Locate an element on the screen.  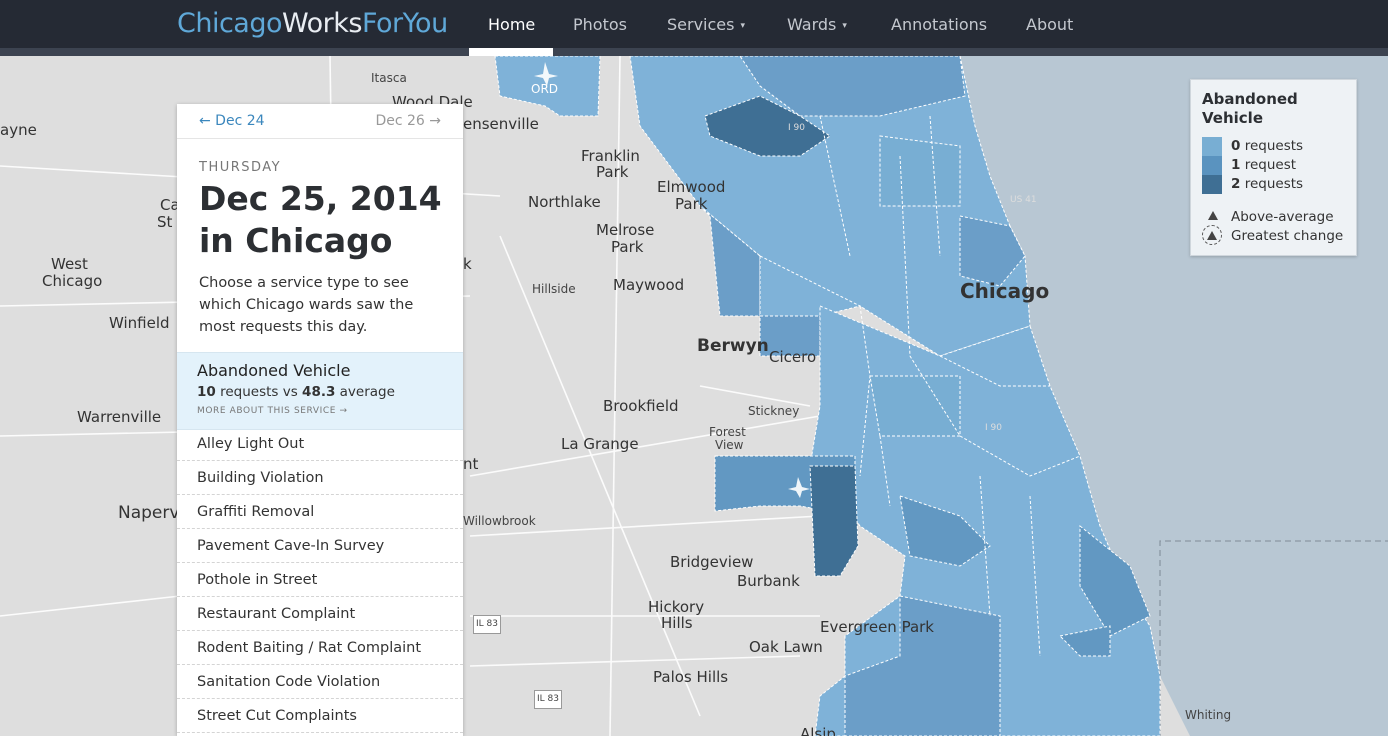
prev-day-link: ← Dec 24 is located at coordinates (232, 121).